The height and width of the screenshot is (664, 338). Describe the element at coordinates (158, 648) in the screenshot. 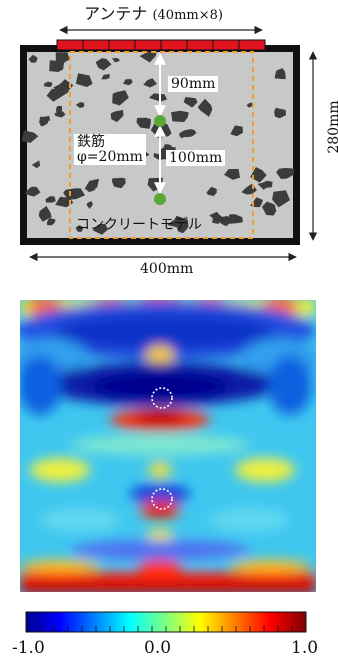

I see `colorbar-mid-label: 0.0` at that location.